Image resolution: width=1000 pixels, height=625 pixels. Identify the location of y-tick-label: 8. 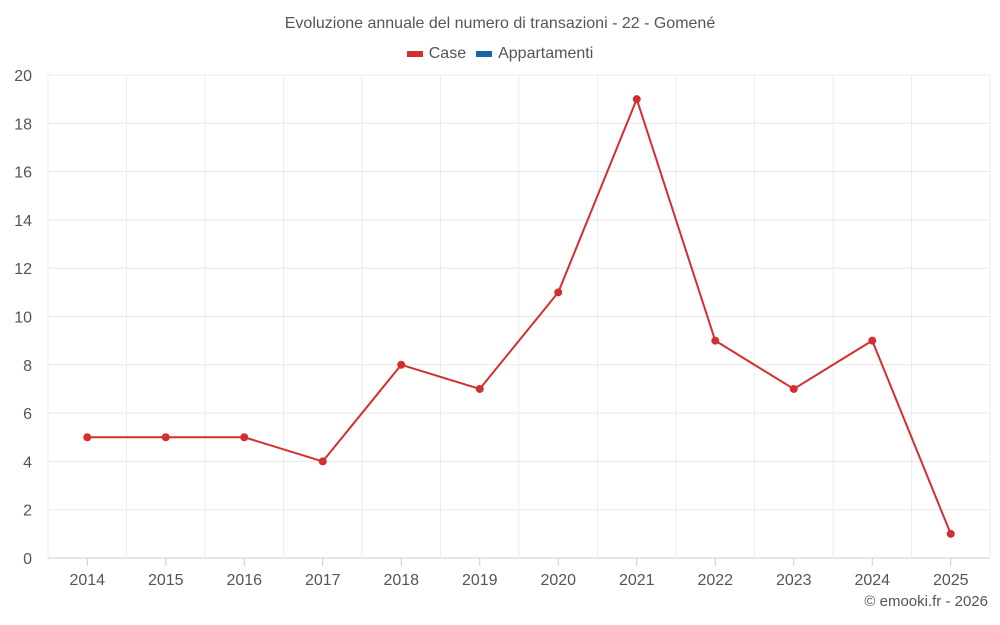
(27, 366).